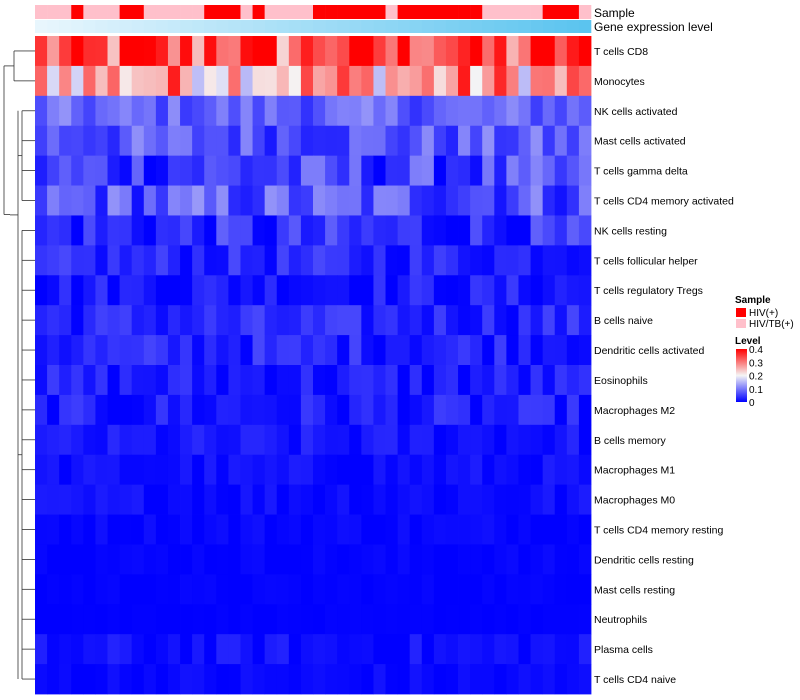 Image resolution: width=800 pixels, height=700 pixels. I want to click on row-label: Neutrophils, so click(620, 620).